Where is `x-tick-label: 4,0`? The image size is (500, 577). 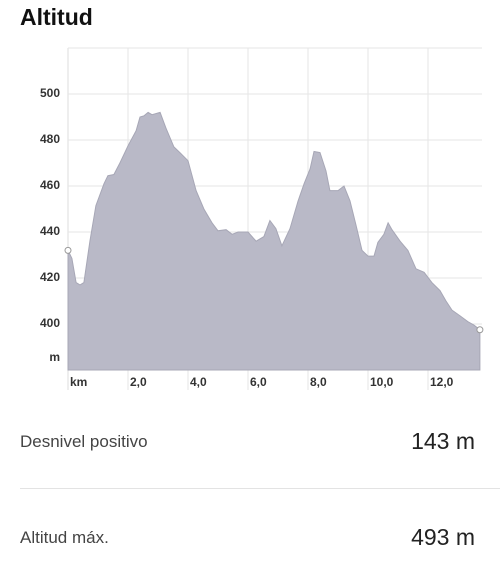 x-tick-label: 4,0 is located at coordinates (198, 382).